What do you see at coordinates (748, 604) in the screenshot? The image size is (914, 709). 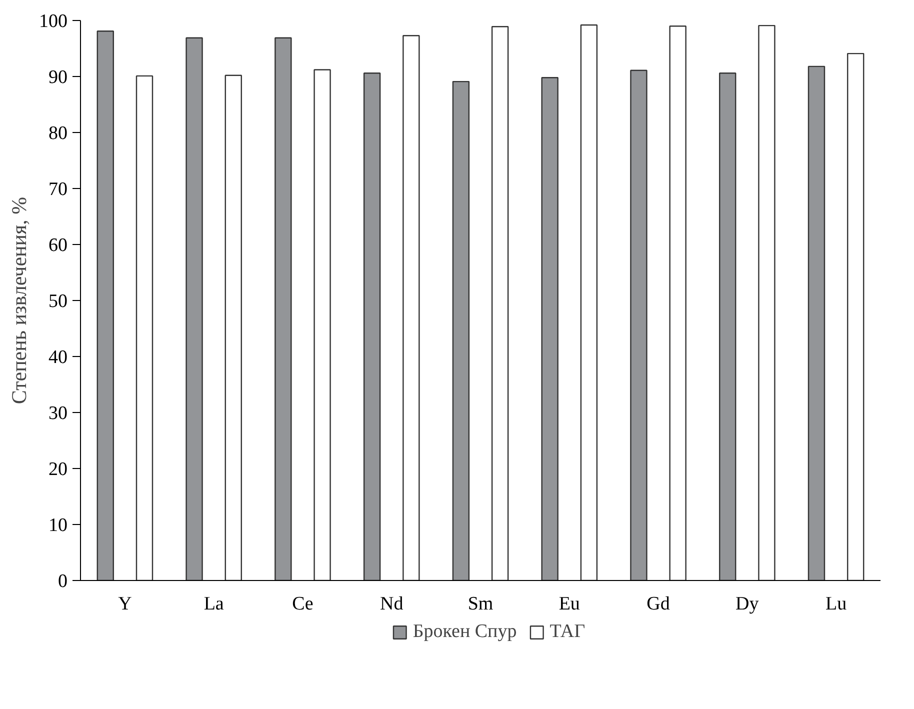 I see `x-tick-label: Dy` at bounding box center [748, 604].